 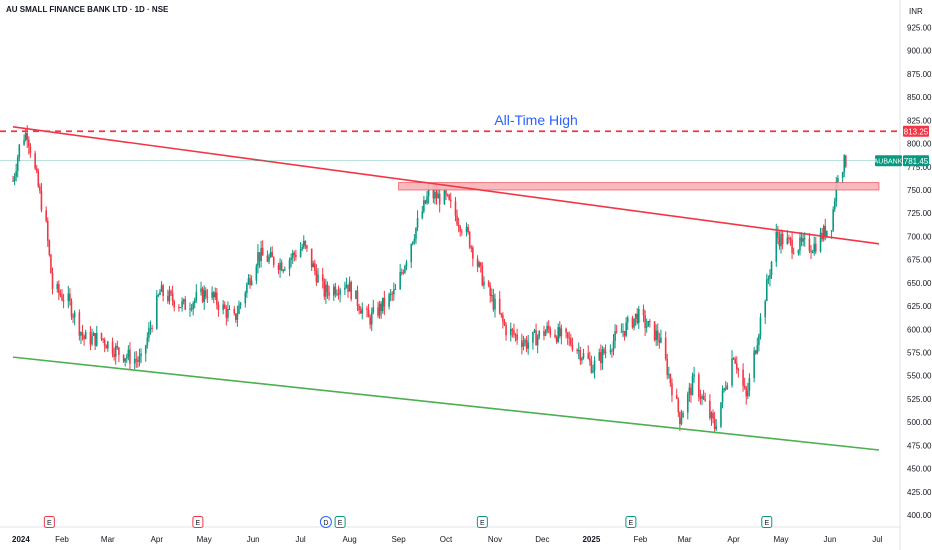 What do you see at coordinates (536, 120) in the screenshot?
I see `all-time-high-annotation: All-Time High` at bounding box center [536, 120].